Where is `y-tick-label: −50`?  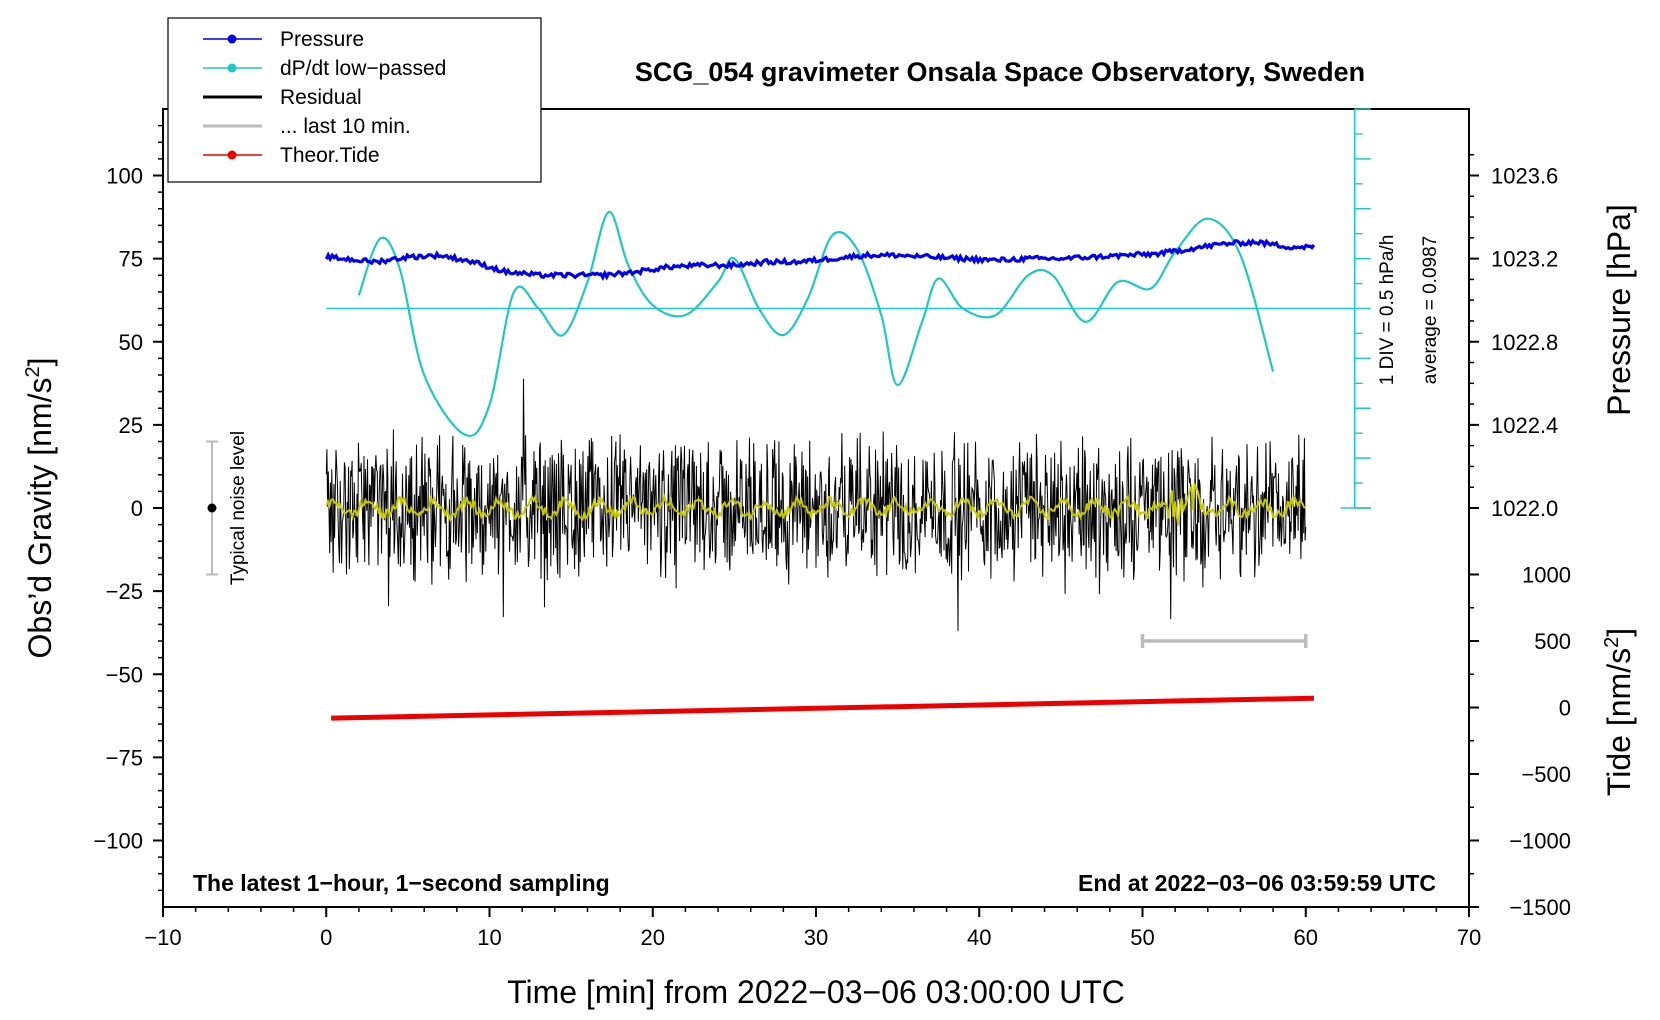 y-tick-label: −50 is located at coordinates (124, 674).